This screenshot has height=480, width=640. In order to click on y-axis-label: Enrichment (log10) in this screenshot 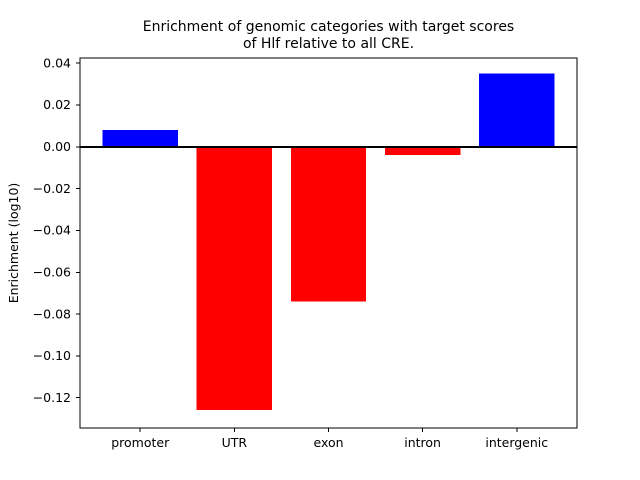, I will do `click(13, 243)`.